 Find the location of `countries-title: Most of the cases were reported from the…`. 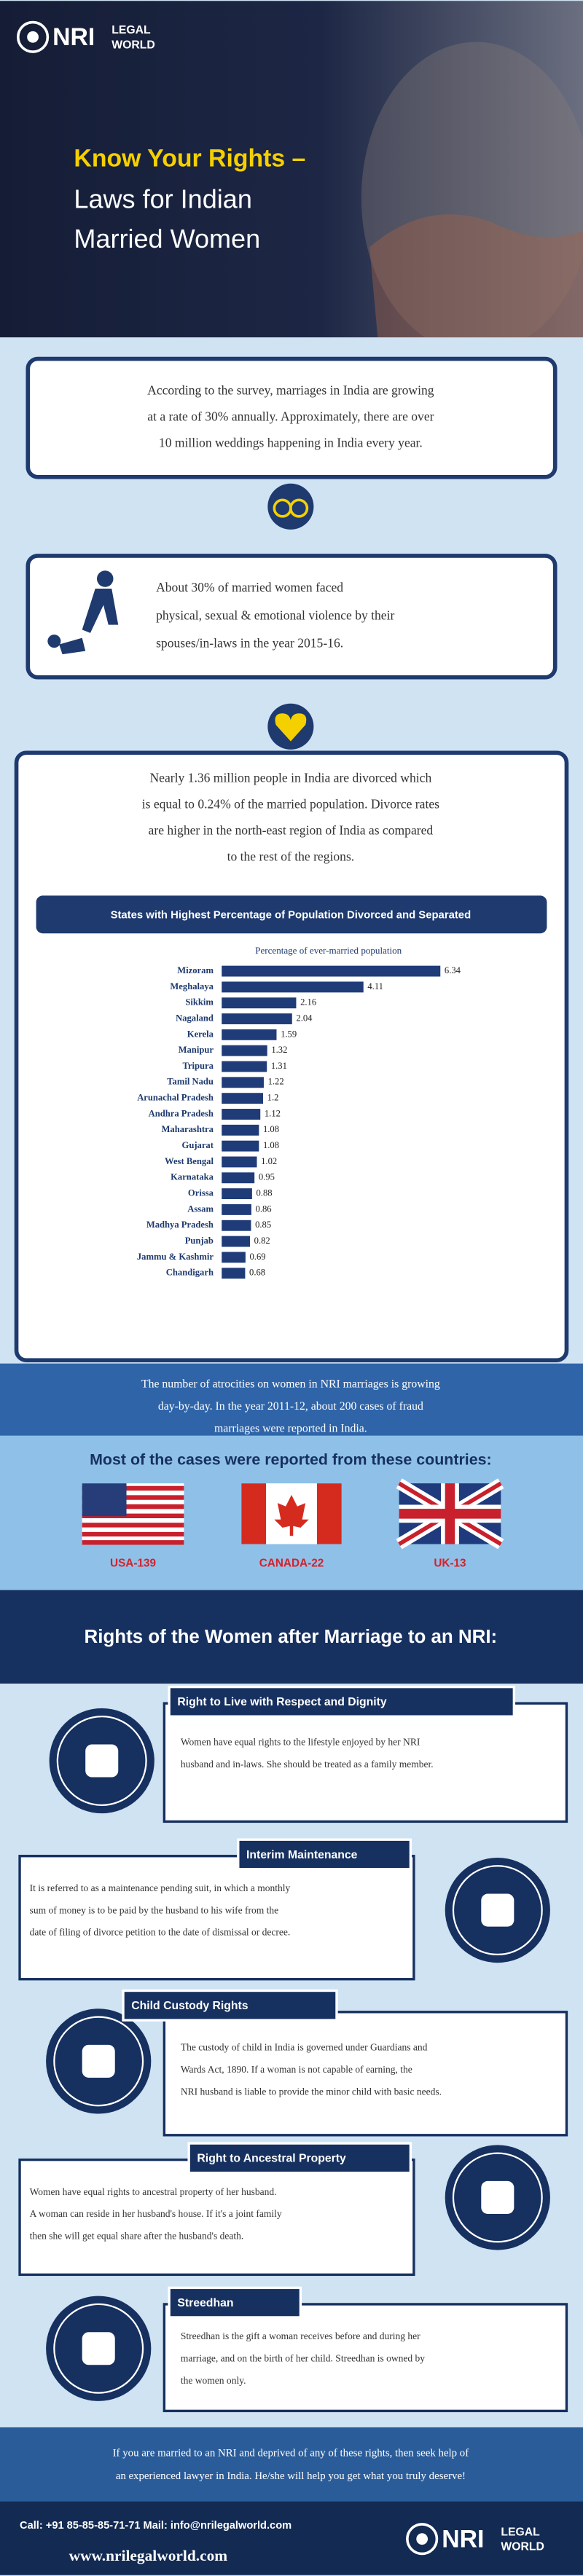

countries-title: Most of the cases were reported from the… is located at coordinates (291, 1459).